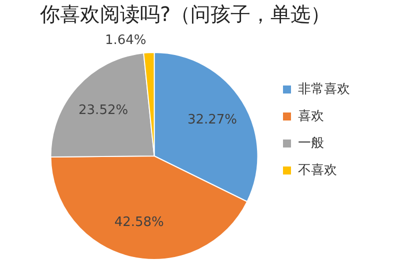 The width and height of the screenshot is (400, 264). Describe the element at coordinates (103, 110) in the screenshot. I see `data-label: 23.52%` at that location.